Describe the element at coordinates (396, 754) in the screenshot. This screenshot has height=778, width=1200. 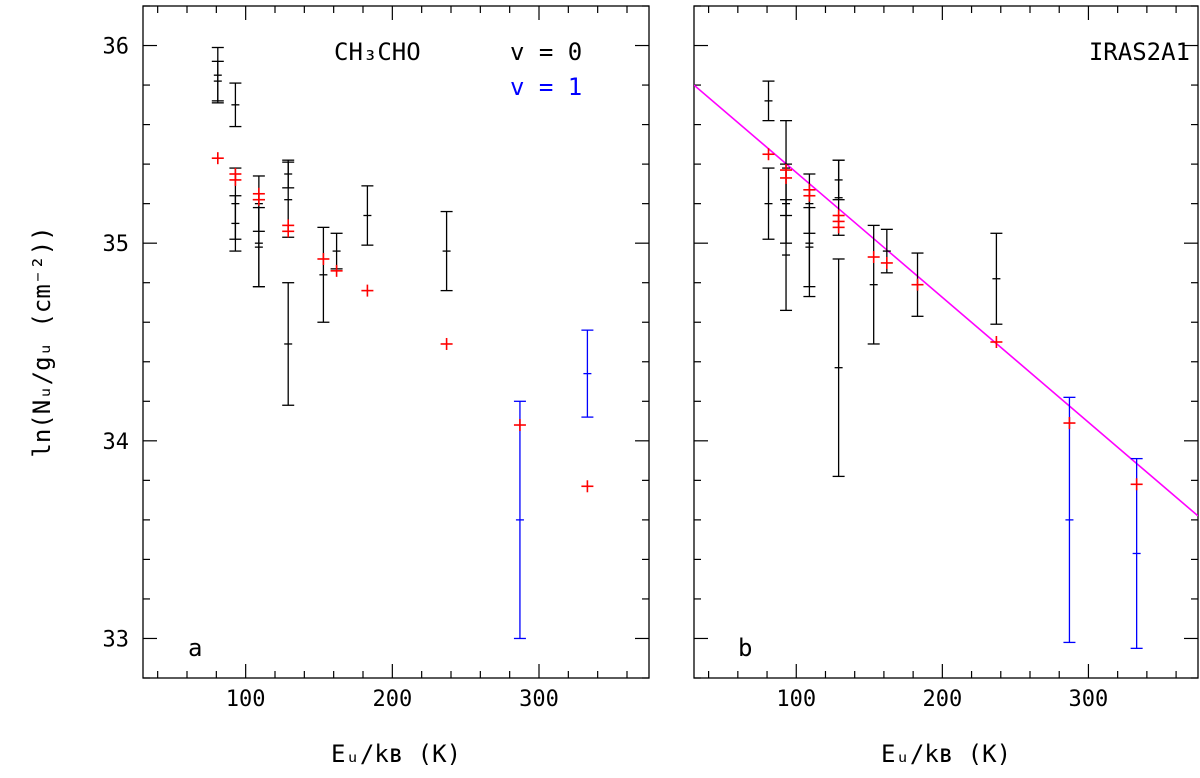
I see `panel-a-x-axis-label: Eᵤ/kʙ (K)` at that location.